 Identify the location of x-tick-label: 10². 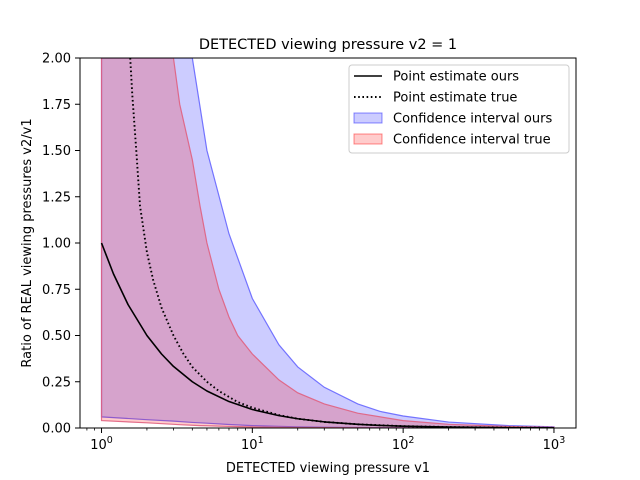
(403, 444).